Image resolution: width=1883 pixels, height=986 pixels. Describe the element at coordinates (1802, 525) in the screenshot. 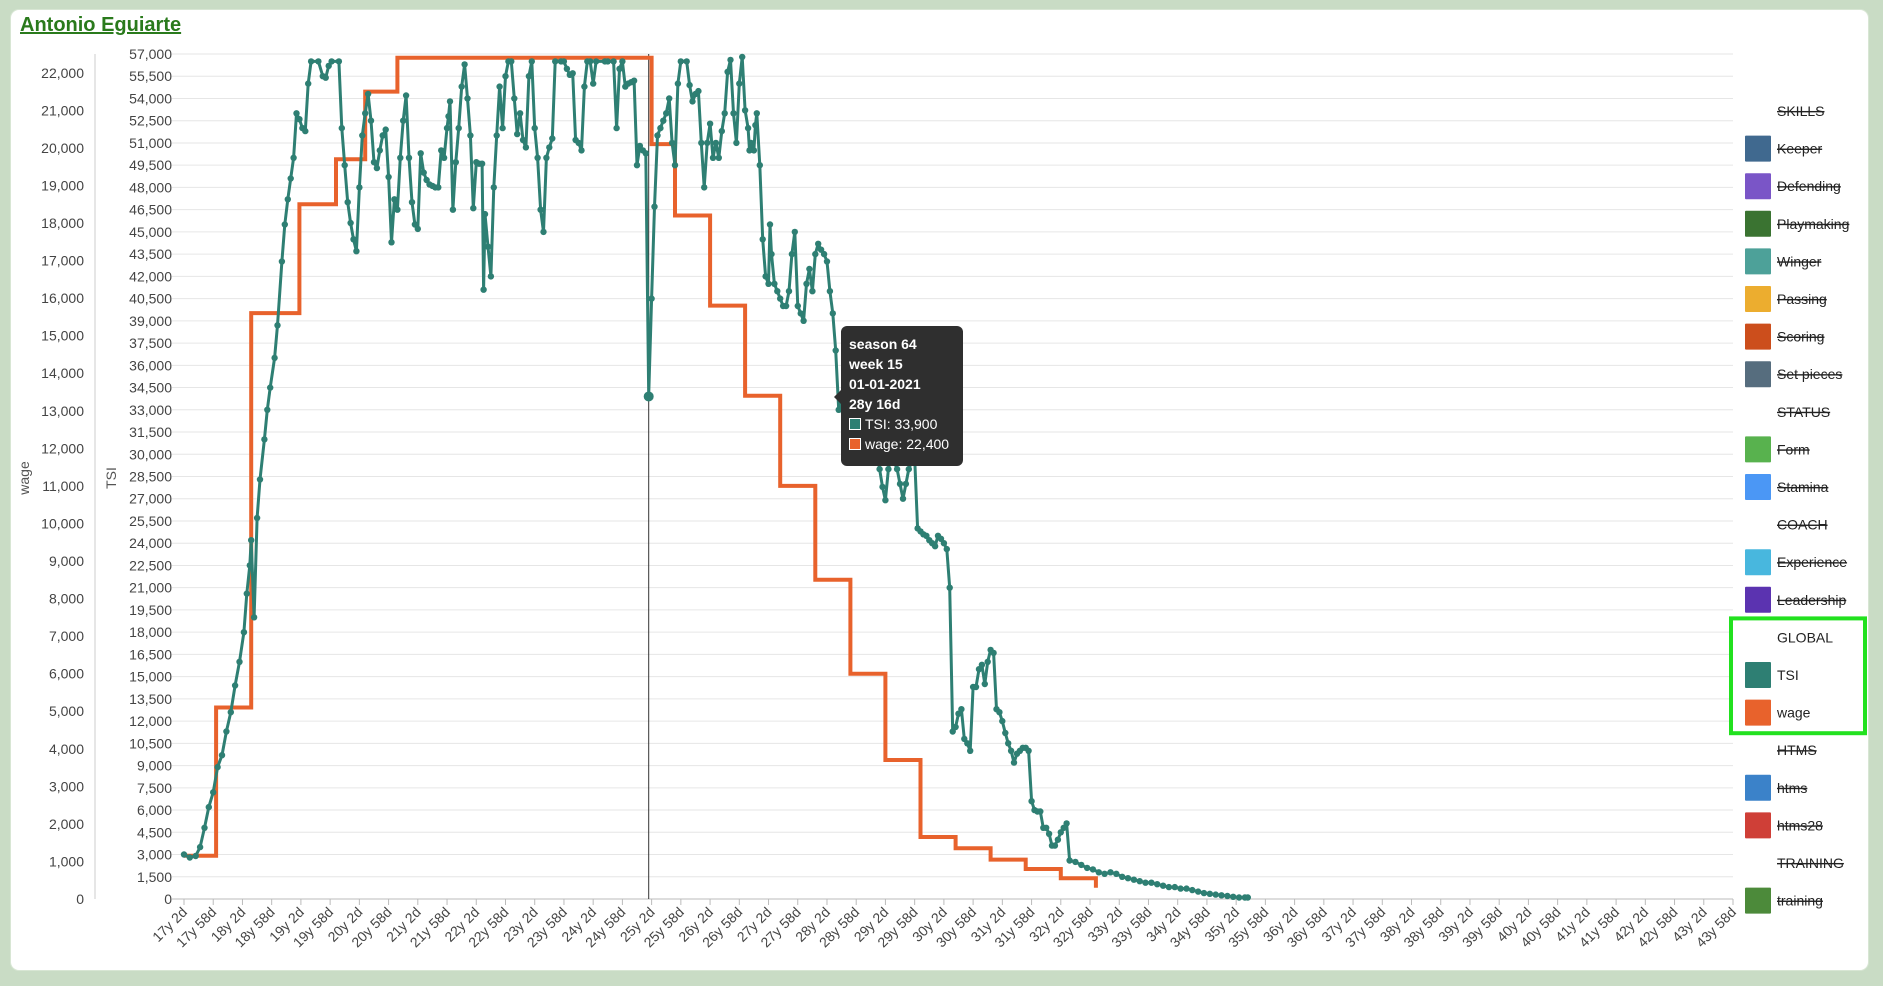

I see `legend-group-coach: COACH` at that location.